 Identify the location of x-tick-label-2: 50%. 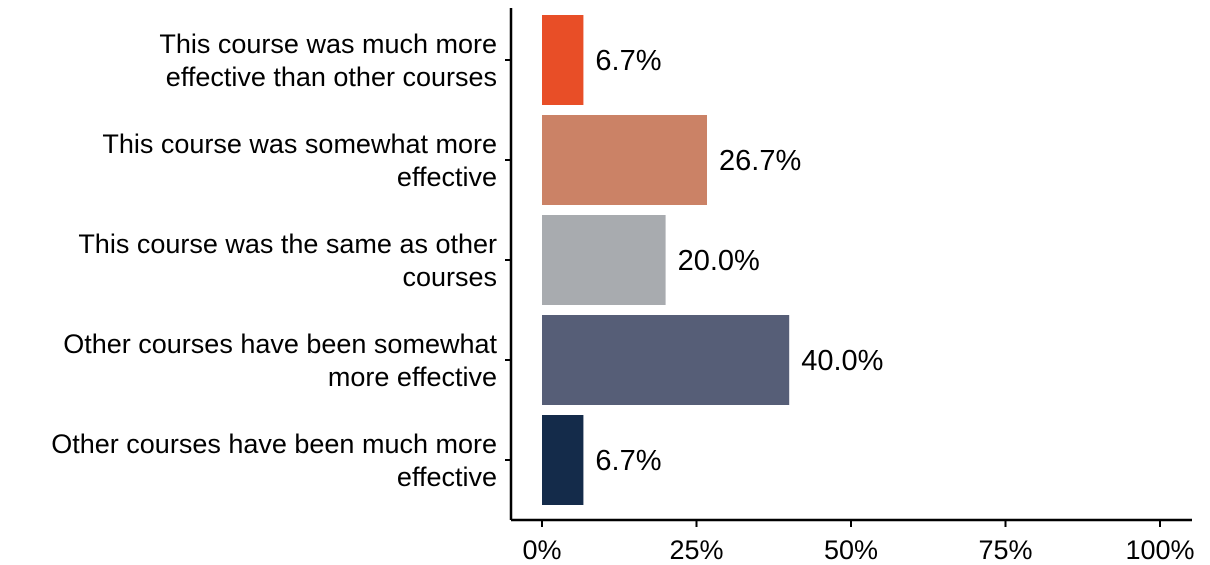
(851, 550).